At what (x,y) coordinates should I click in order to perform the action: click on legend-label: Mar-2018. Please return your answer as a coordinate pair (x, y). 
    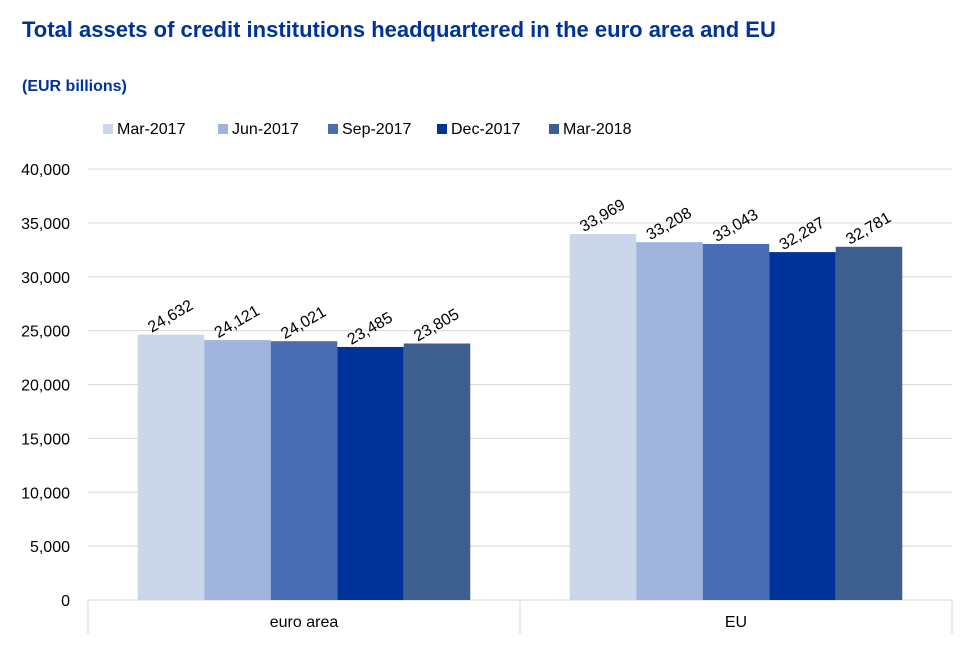
    Looking at the image, I should click on (597, 129).